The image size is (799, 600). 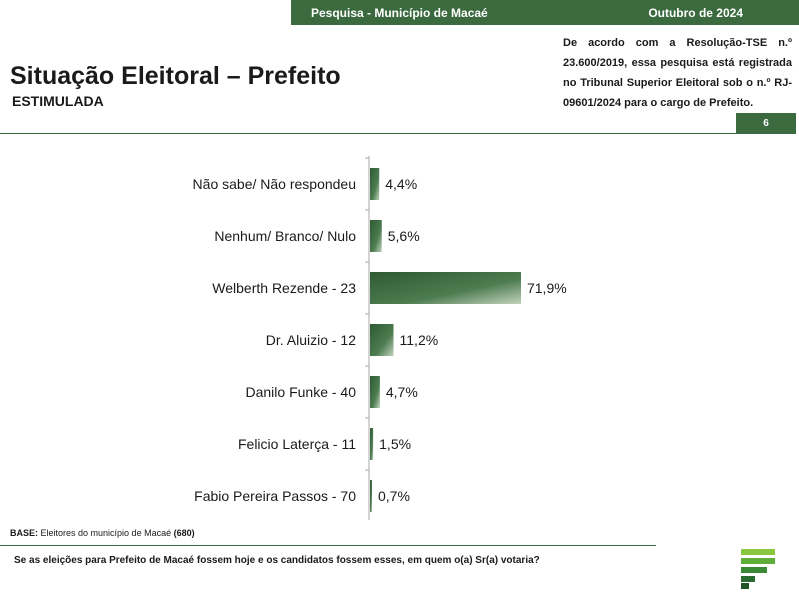 What do you see at coordinates (274, 184) in the screenshot?
I see `category-label: Não sabe/ Não respondeu` at bounding box center [274, 184].